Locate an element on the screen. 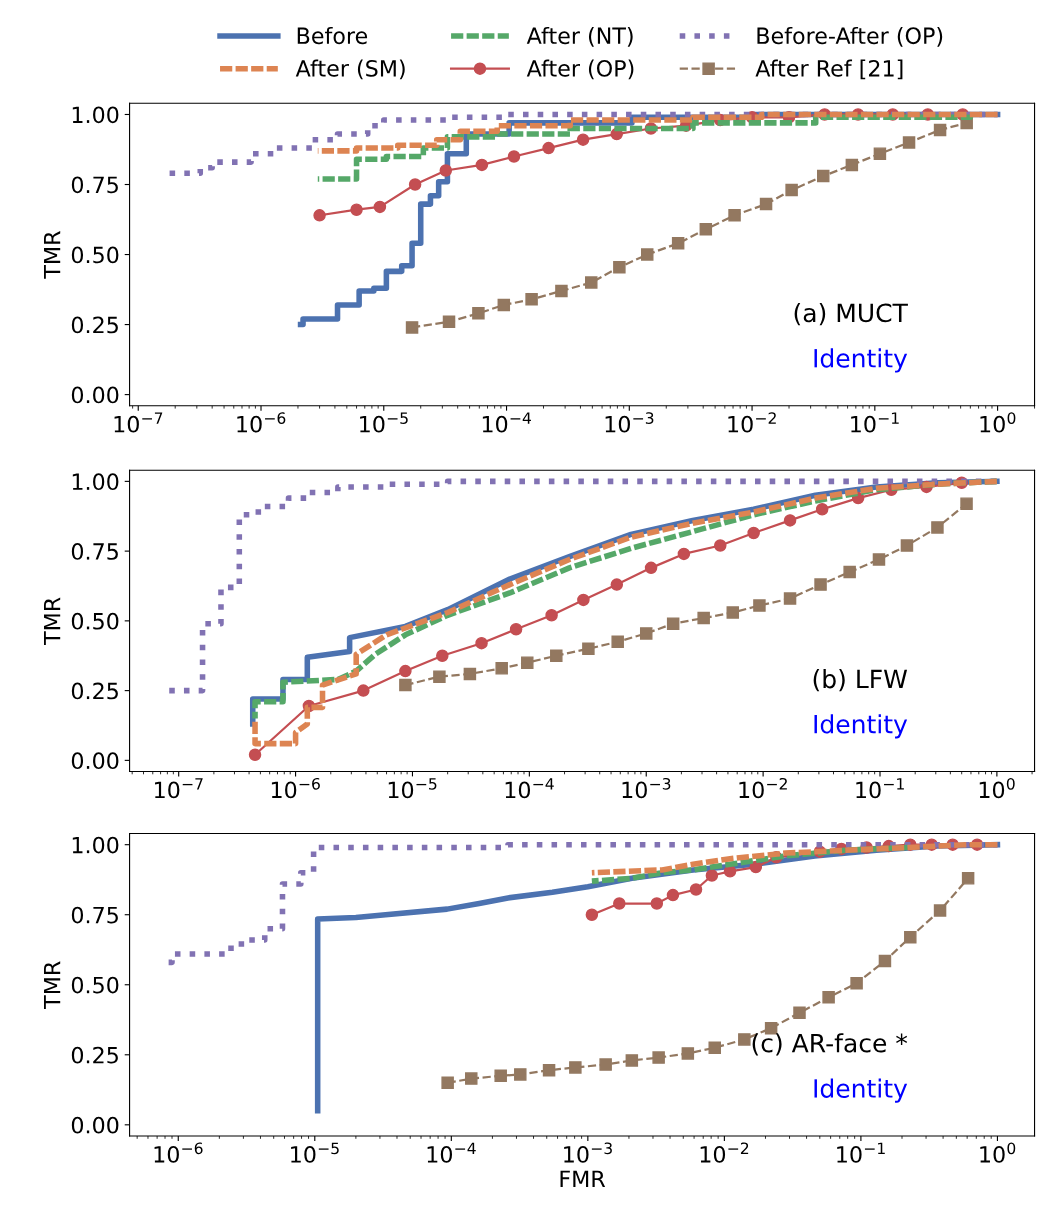 The image size is (1045, 1215). legend-label: Before-After (OP) is located at coordinates (850, 36).